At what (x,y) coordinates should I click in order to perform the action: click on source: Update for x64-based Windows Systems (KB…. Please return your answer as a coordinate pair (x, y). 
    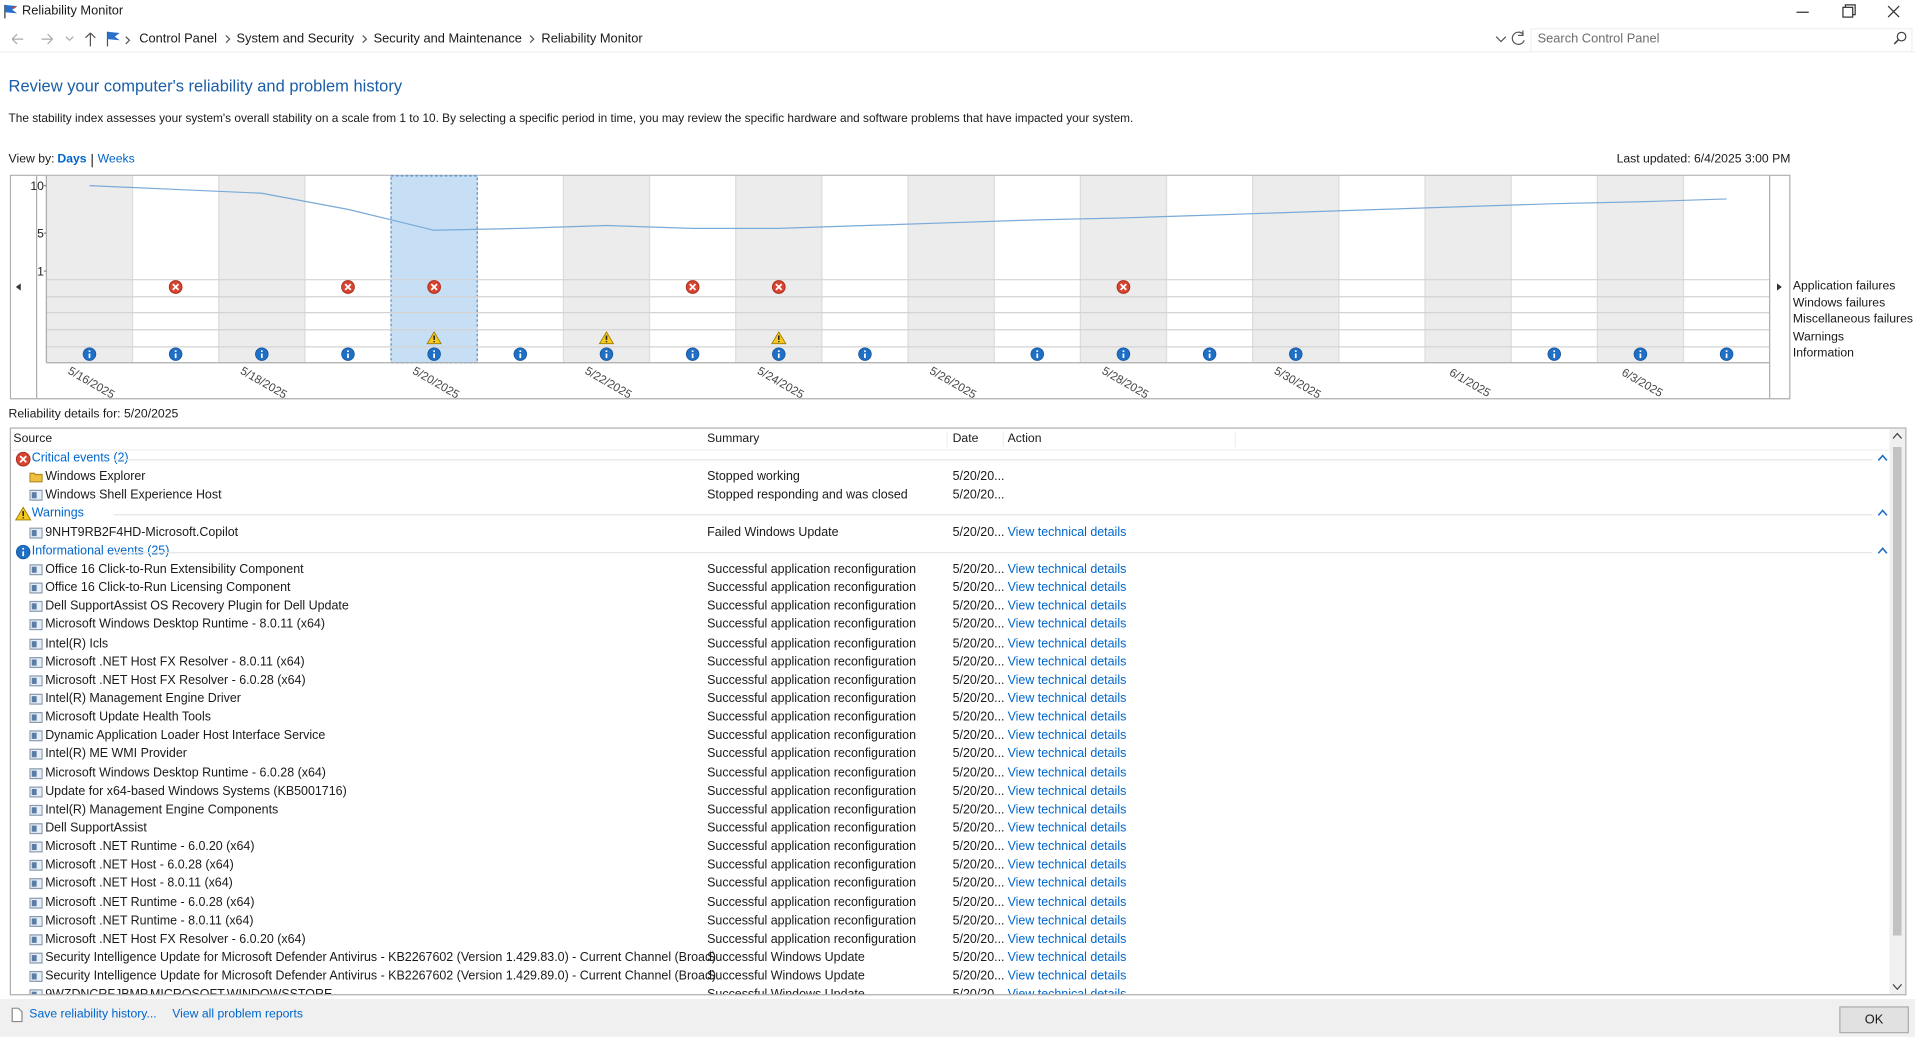
    Looking at the image, I should click on (196, 791).